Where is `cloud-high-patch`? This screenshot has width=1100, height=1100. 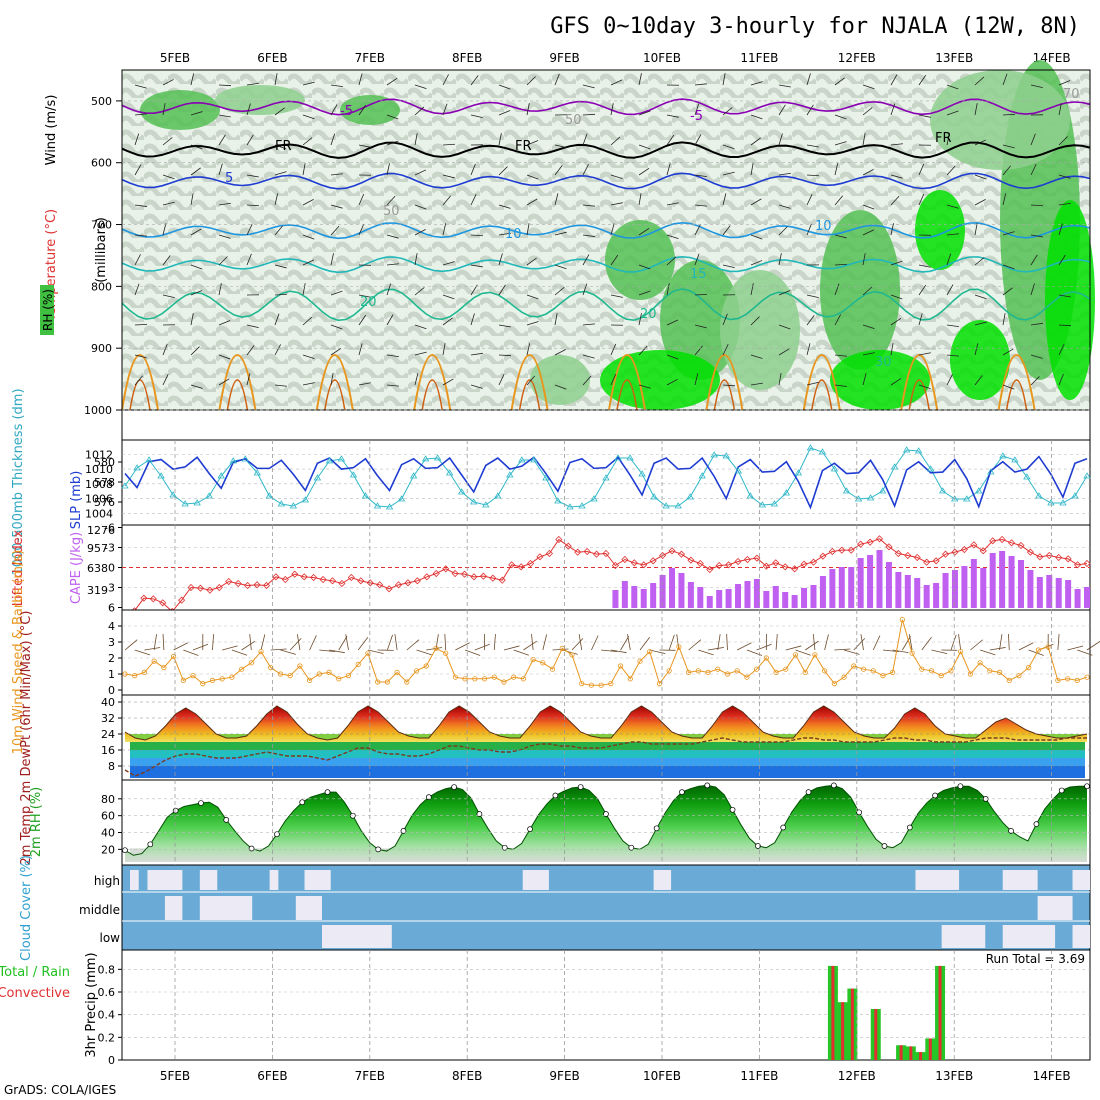 cloud-high-patch is located at coordinates (274, 880).